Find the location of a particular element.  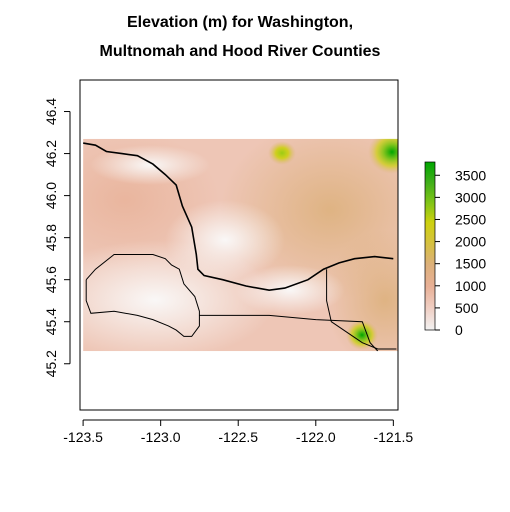

colorbar-tick-label: 3500 is located at coordinates (470, 175).